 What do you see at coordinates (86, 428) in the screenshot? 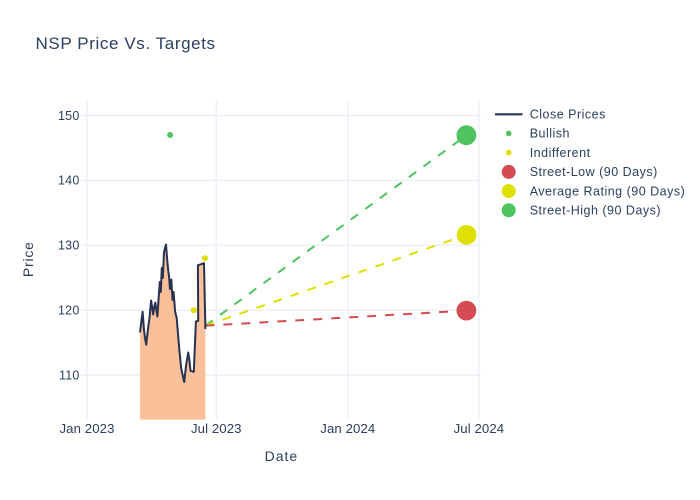
I see `svg-text: Jan 2023` at bounding box center [86, 428].